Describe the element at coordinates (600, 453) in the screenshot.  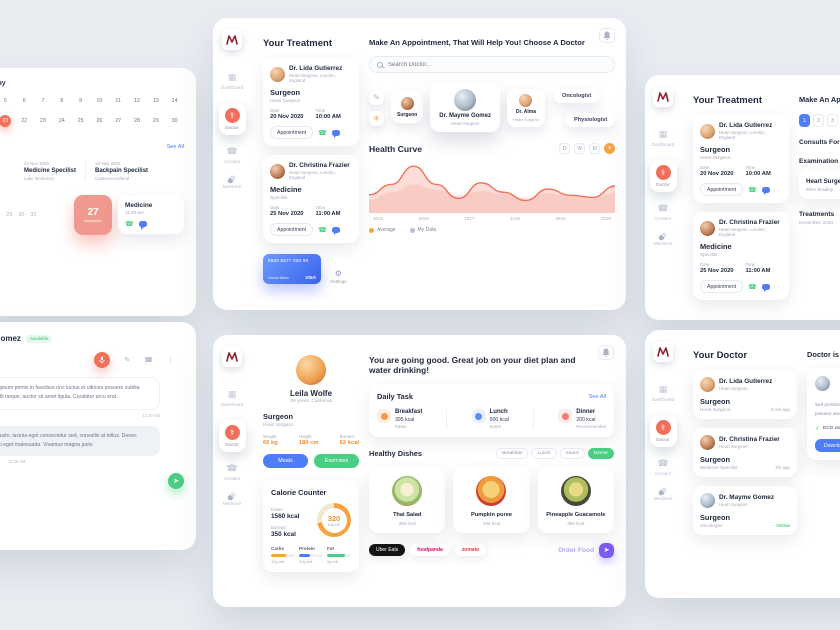
I see `filter-dinner: Dinner` at that location.